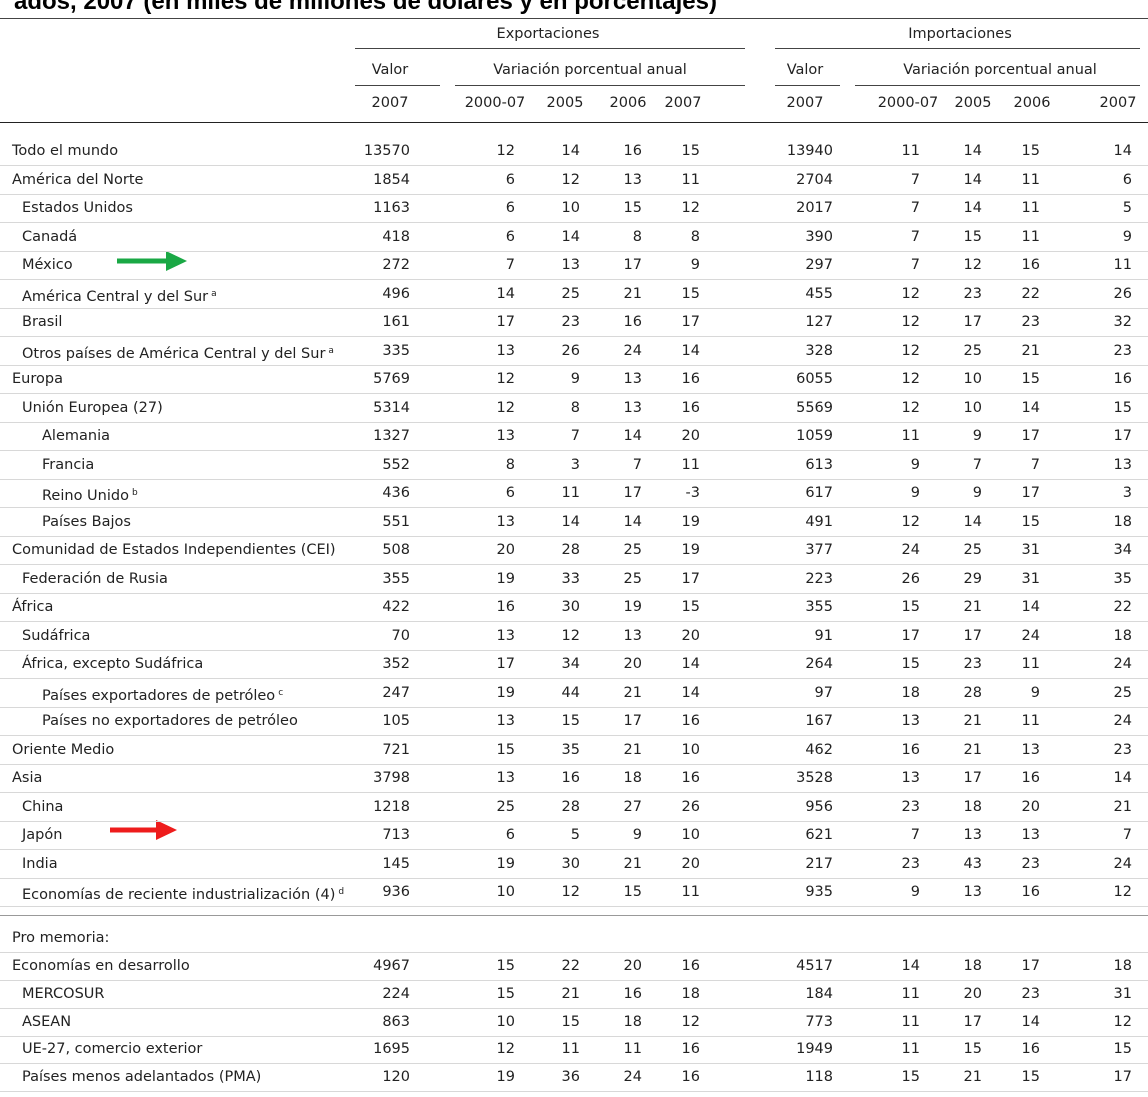 The image size is (1148, 1097). What do you see at coordinates (396, 692) in the screenshot?
I see `cell: 247` at bounding box center [396, 692].